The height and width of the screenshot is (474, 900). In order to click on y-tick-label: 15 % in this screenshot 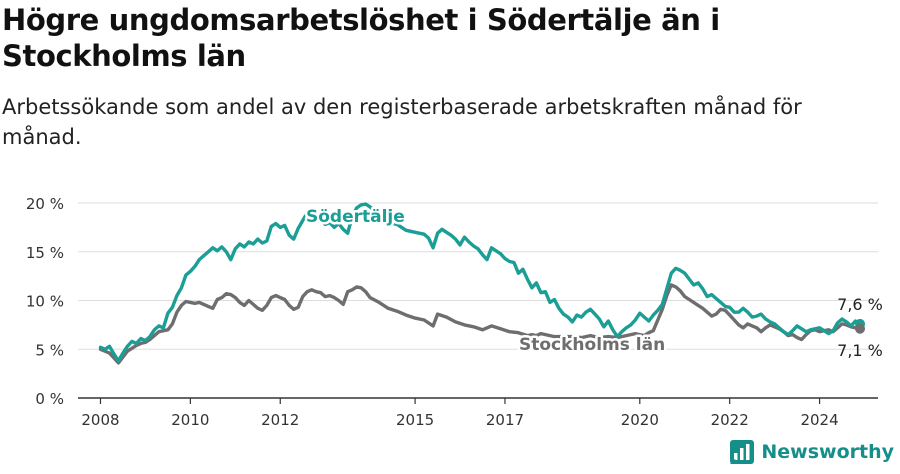, I will do `click(45, 253)`.